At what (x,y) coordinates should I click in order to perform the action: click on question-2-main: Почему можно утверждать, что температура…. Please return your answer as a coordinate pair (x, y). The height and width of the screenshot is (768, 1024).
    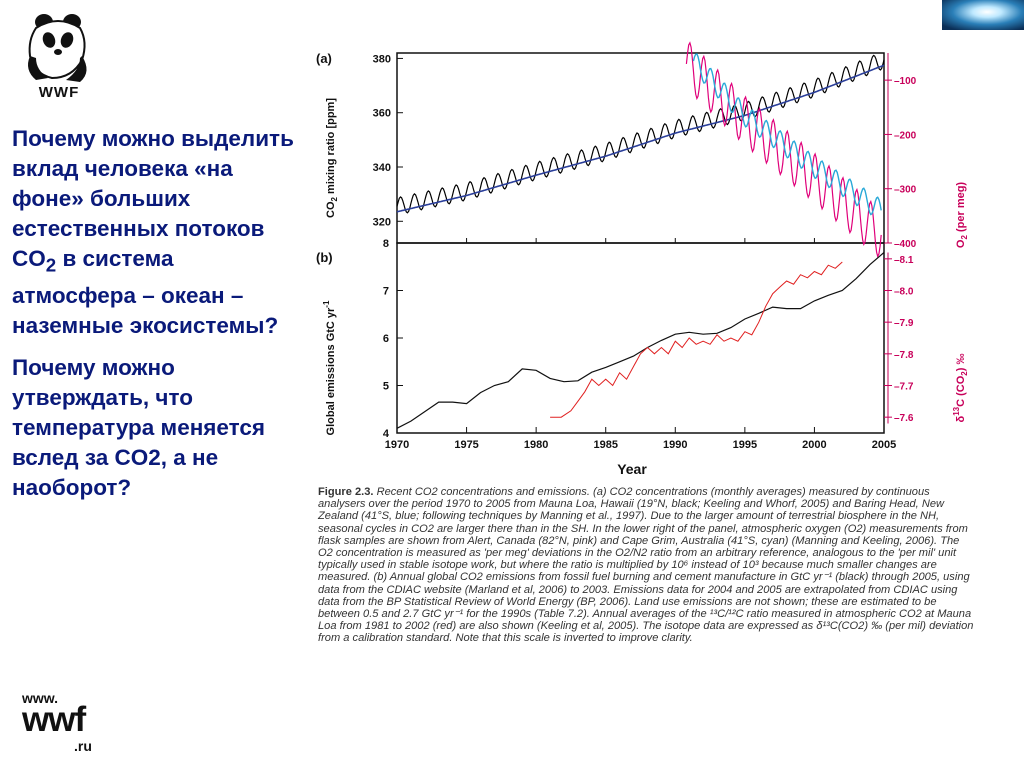
    Looking at the image, I should click on (139, 427).